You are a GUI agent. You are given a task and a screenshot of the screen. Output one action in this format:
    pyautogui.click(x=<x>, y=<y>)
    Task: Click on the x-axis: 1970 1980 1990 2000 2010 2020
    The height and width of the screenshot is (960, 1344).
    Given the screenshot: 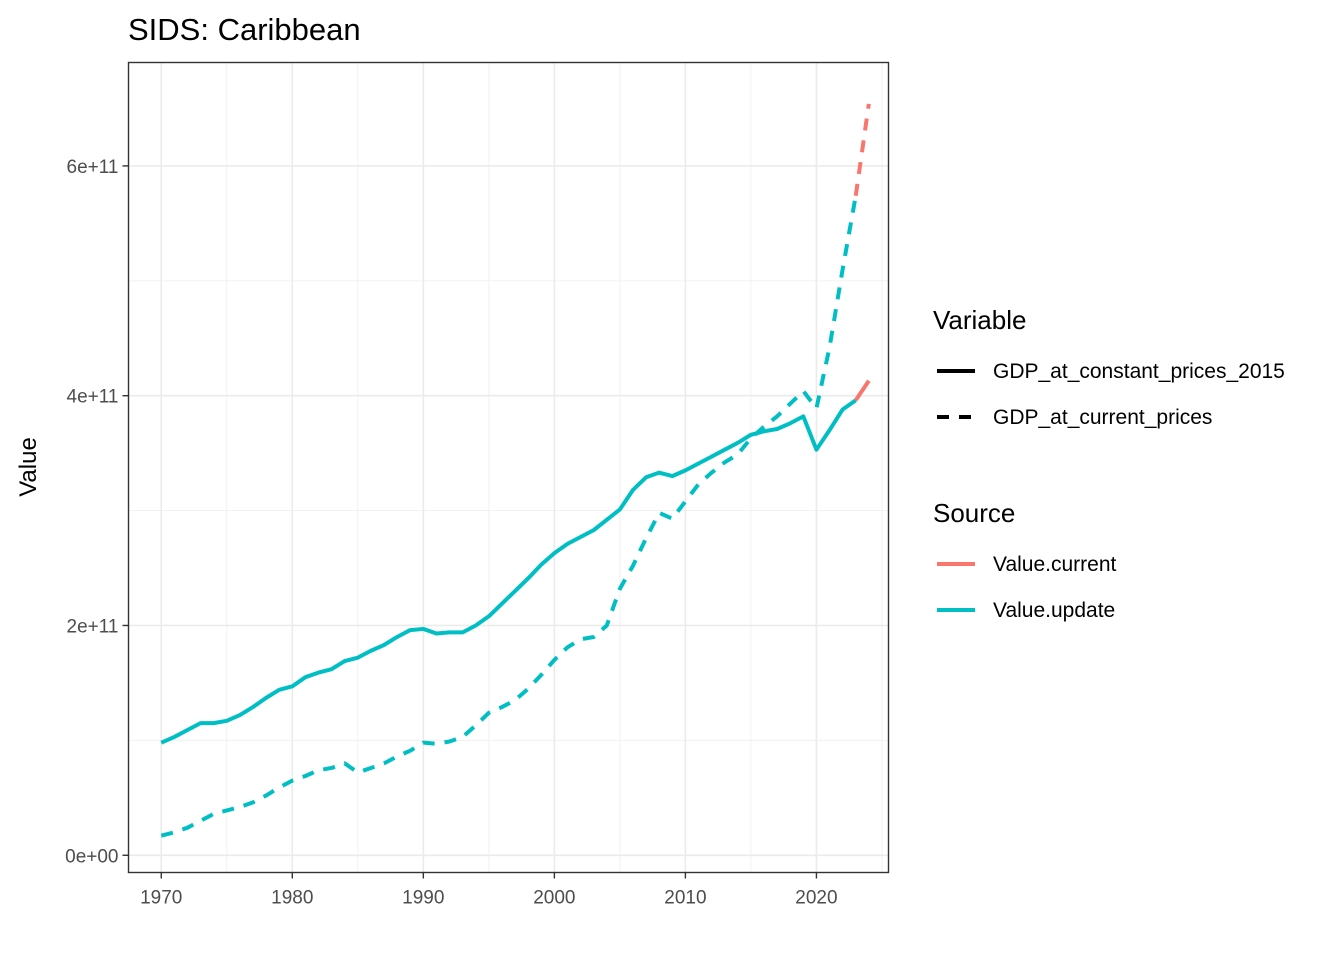 What is the action you would take?
    pyautogui.click(x=489, y=890)
    